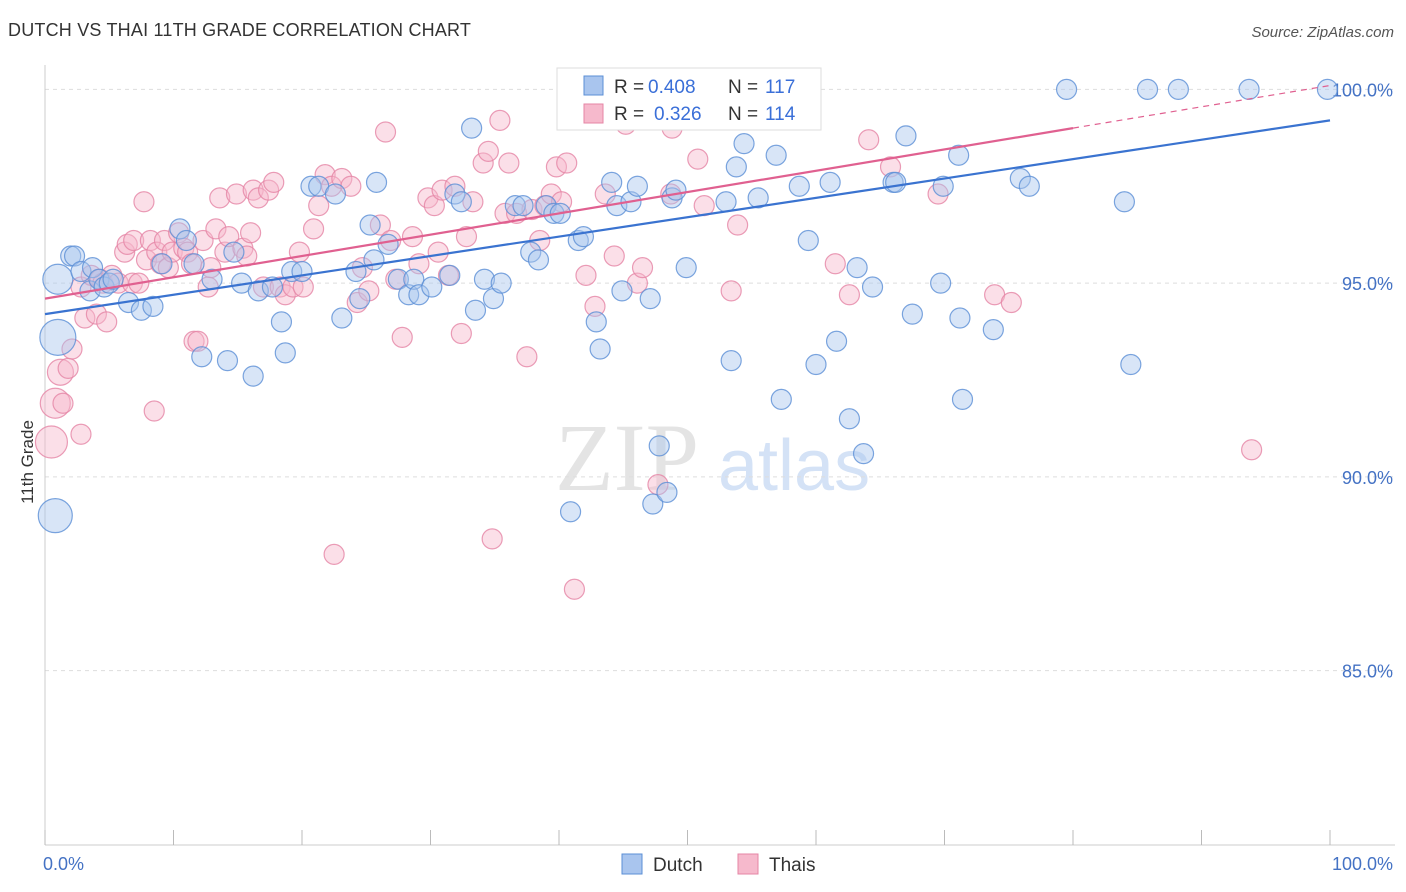 This screenshot has height=892, width=1406. I want to click on watermark-zip: ZIP, so click(627, 457).